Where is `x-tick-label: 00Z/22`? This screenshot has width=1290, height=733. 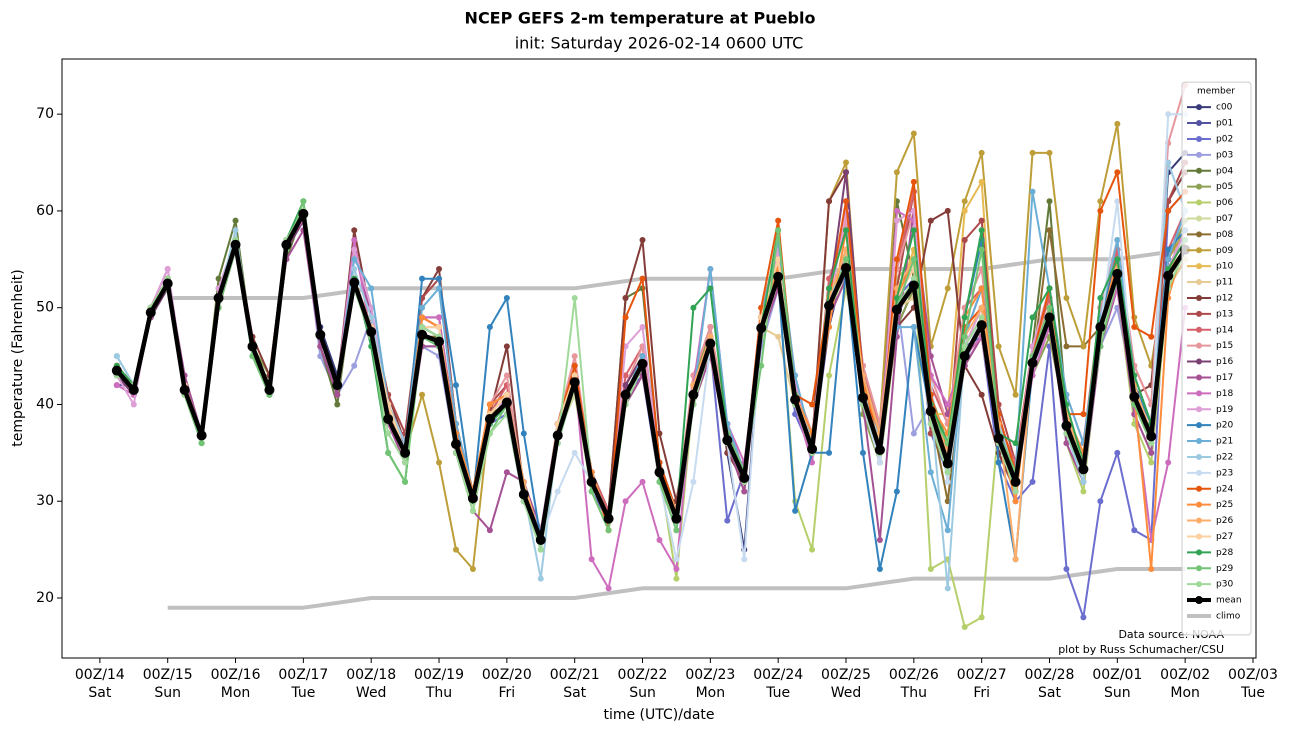
x-tick-label: 00Z/22 is located at coordinates (643, 675).